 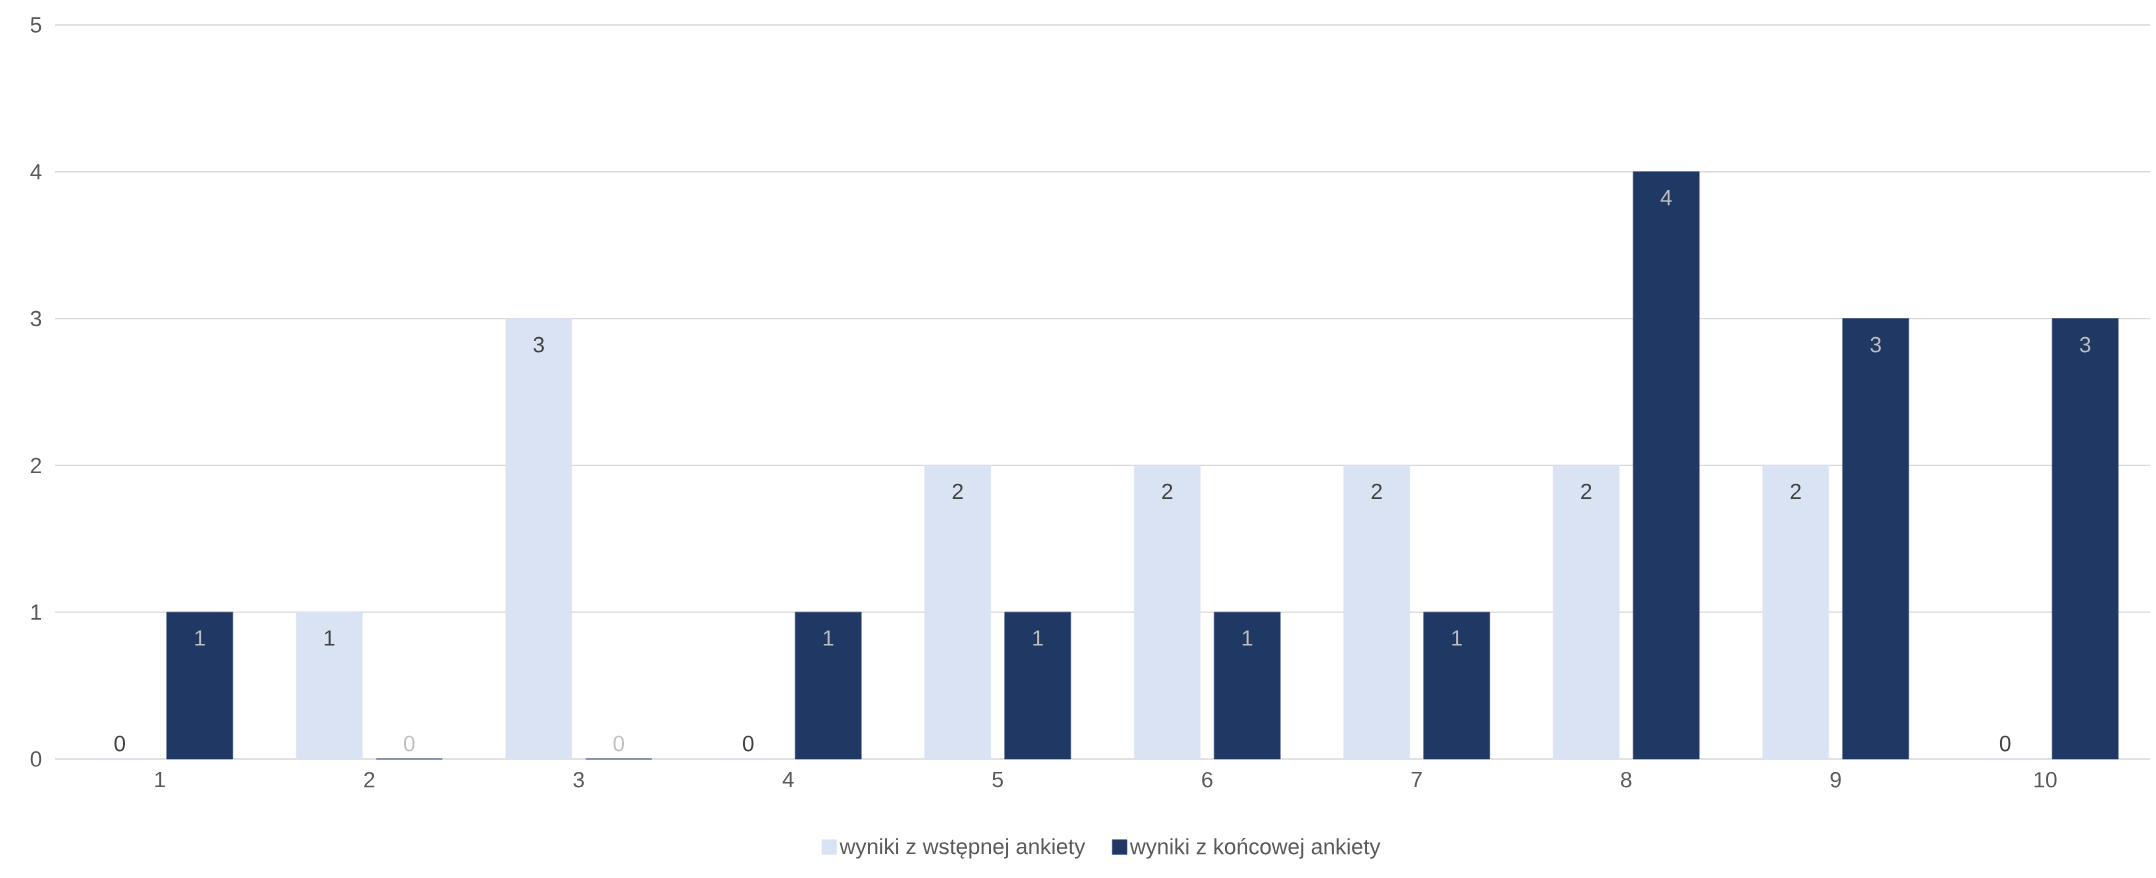 What do you see at coordinates (578, 779) in the screenshot?
I see `x-tick-label: 3` at bounding box center [578, 779].